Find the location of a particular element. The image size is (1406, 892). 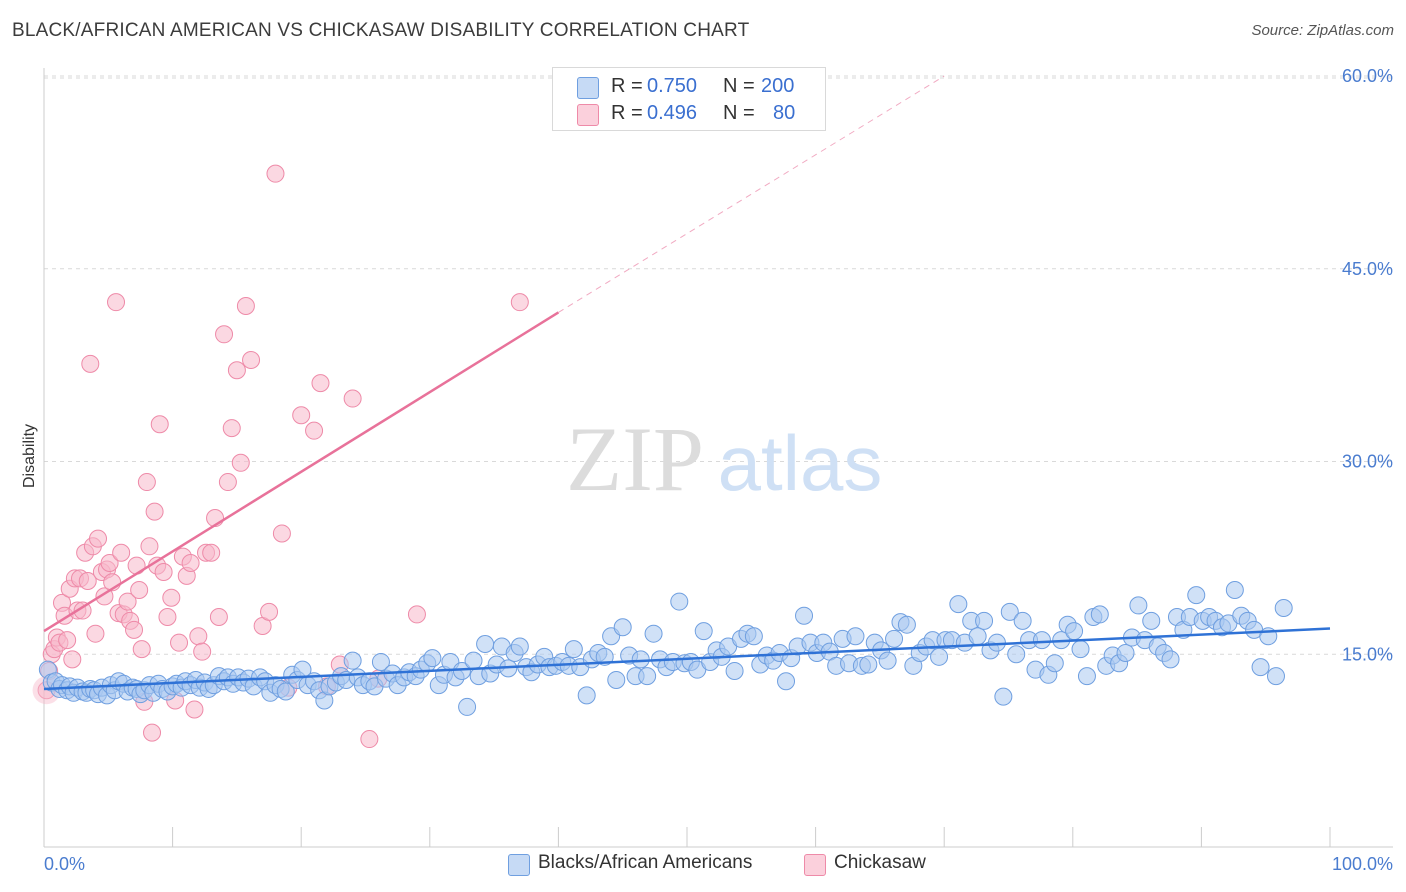

legend-swatch-blue is located at coordinates (519, 865).